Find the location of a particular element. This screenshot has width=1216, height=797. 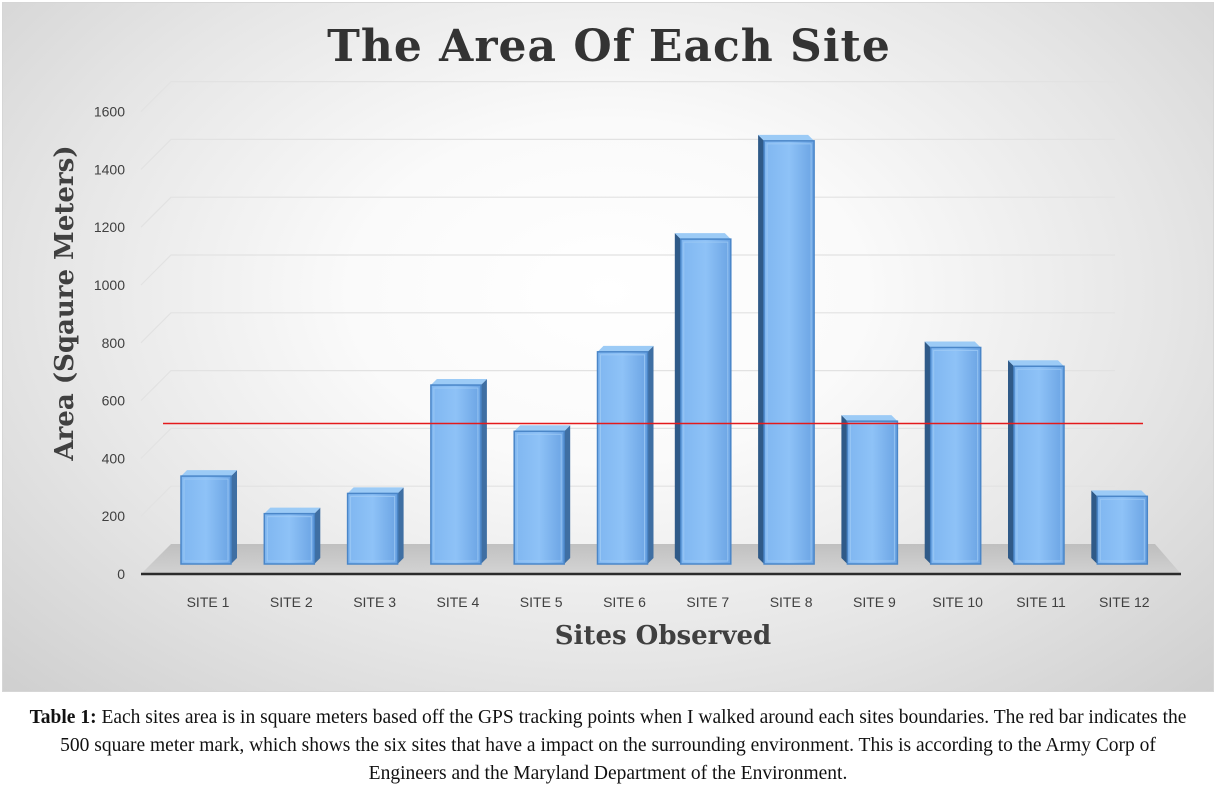

x-tick-label: SITE 8 is located at coordinates (791, 602).